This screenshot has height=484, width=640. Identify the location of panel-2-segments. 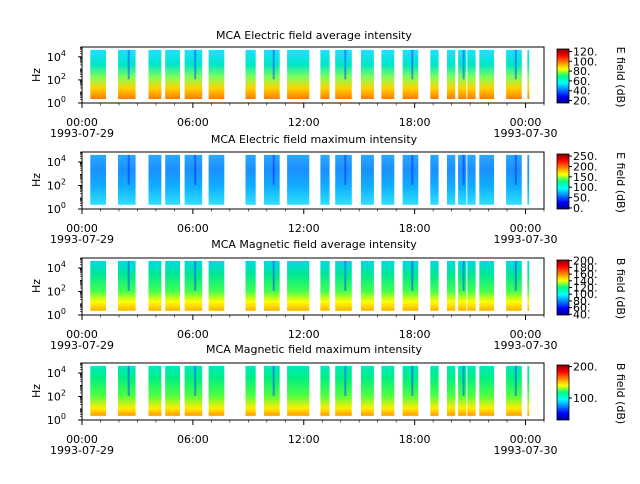
(310, 179).